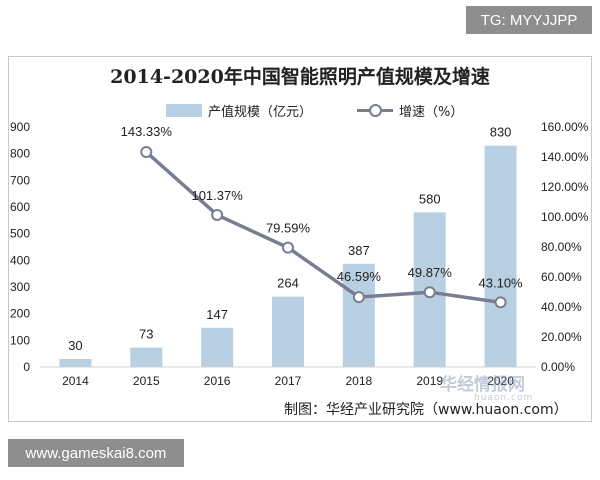 The height and width of the screenshot is (480, 600). What do you see at coordinates (20, 260) in the screenshot?
I see `y-left-tick-label: 400` at bounding box center [20, 260].